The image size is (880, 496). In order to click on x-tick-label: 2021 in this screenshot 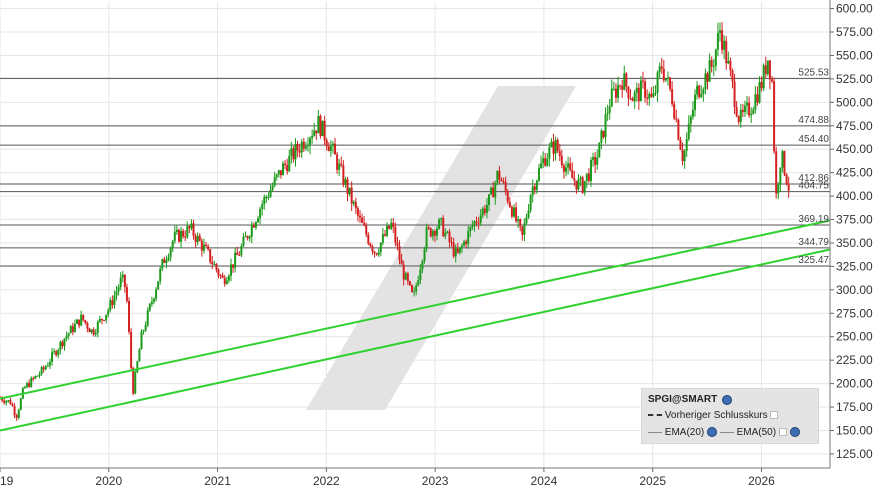, I will do `click(217, 481)`.